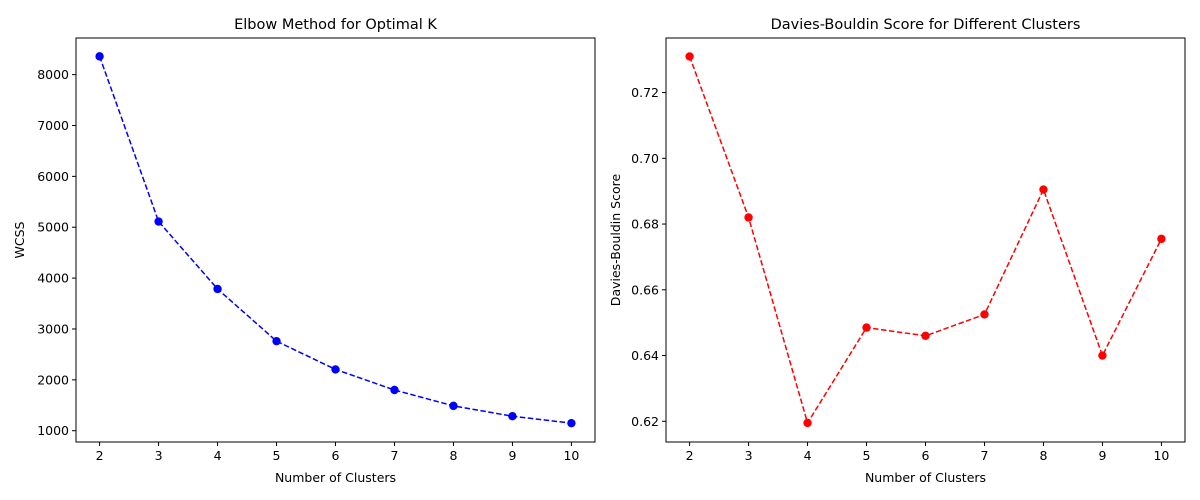 The width and height of the screenshot is (1200, 500). Describe the element at coordinates (645, 224) in the screenshot. I see `y-tick-label: 0.68` at that location.